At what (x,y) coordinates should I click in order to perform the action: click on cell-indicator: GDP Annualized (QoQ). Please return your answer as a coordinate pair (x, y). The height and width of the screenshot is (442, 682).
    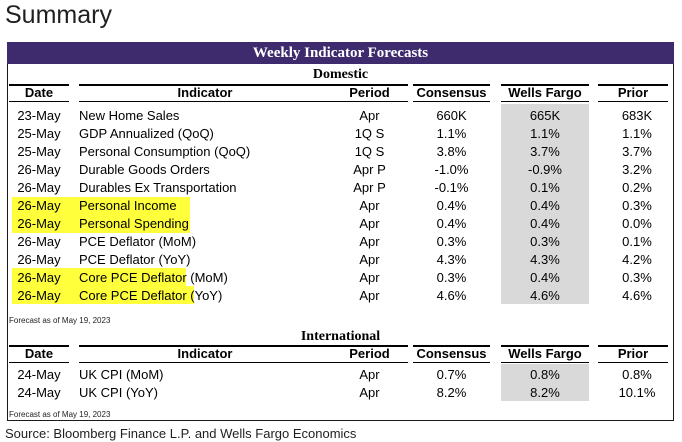
    Looking at the image, I should click on (146, 133).